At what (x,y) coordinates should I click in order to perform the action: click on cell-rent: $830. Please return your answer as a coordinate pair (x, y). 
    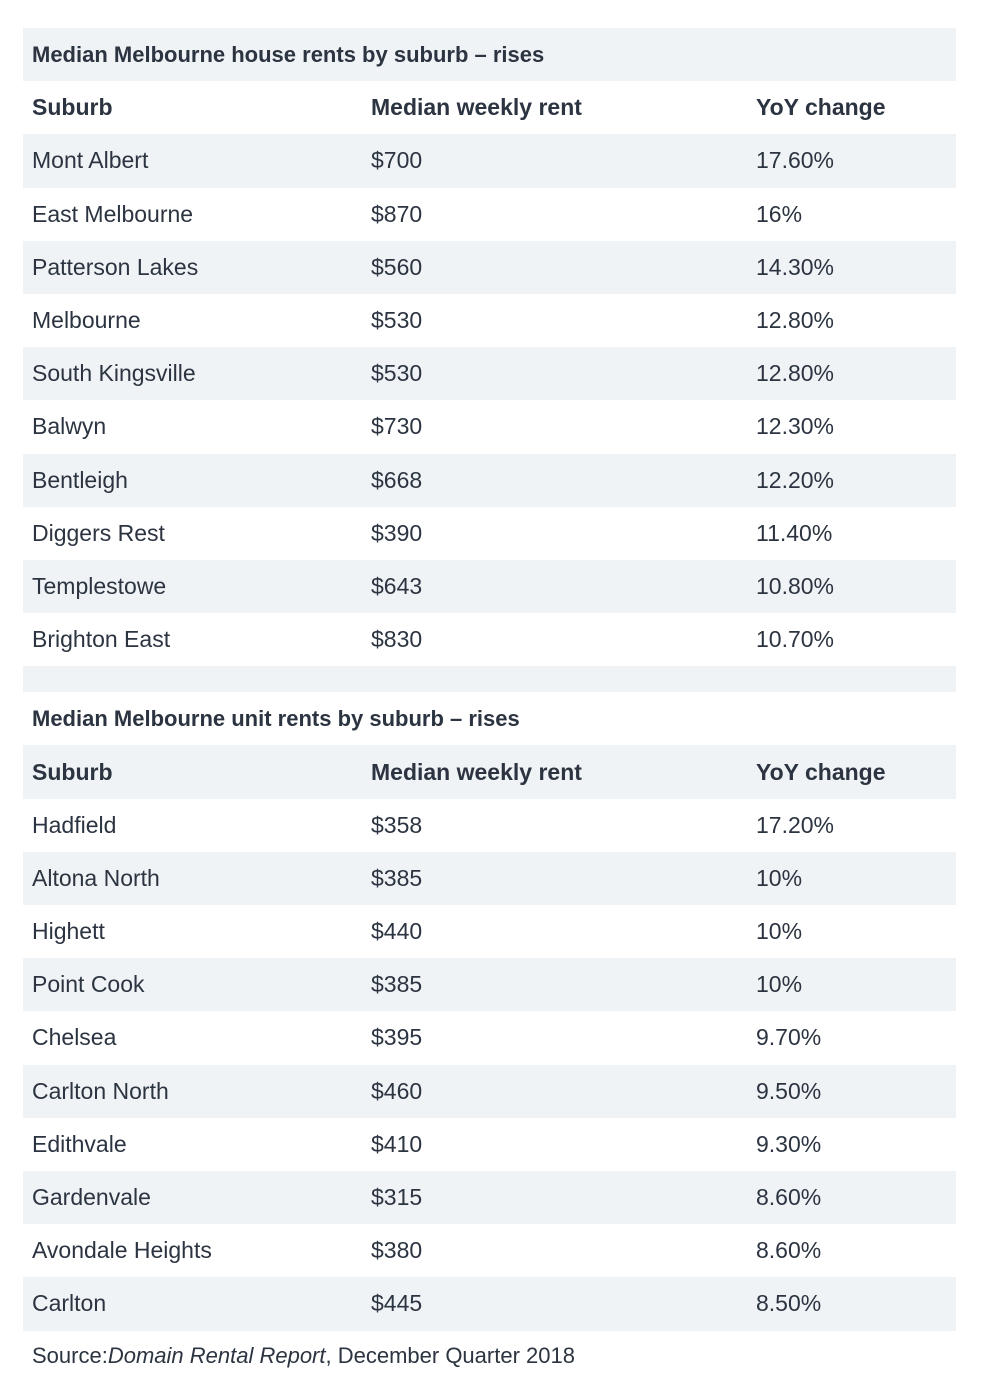
    Looking at the image, I should click on (397, 639).